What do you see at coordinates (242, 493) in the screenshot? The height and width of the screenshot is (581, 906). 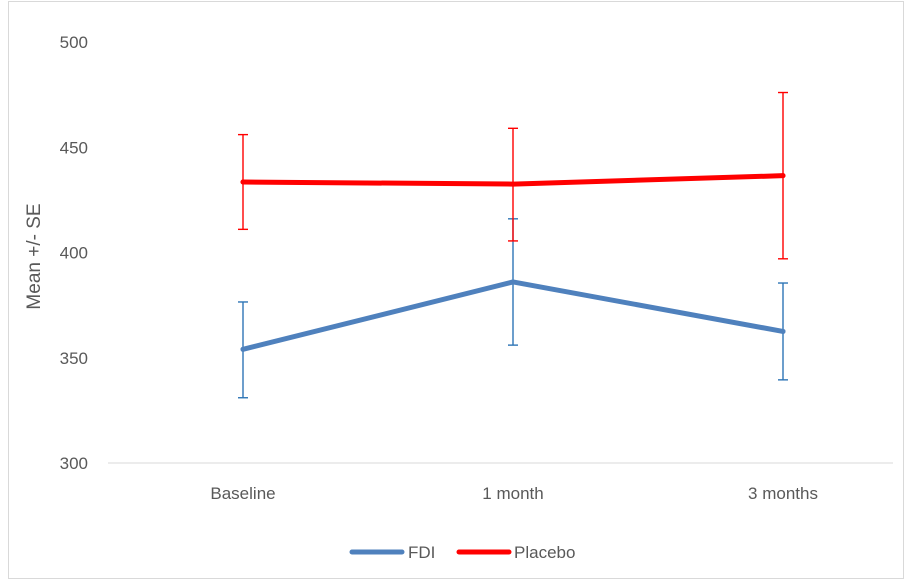 I see `x-tick-label: Baseline` at bounding box center [242, 493].